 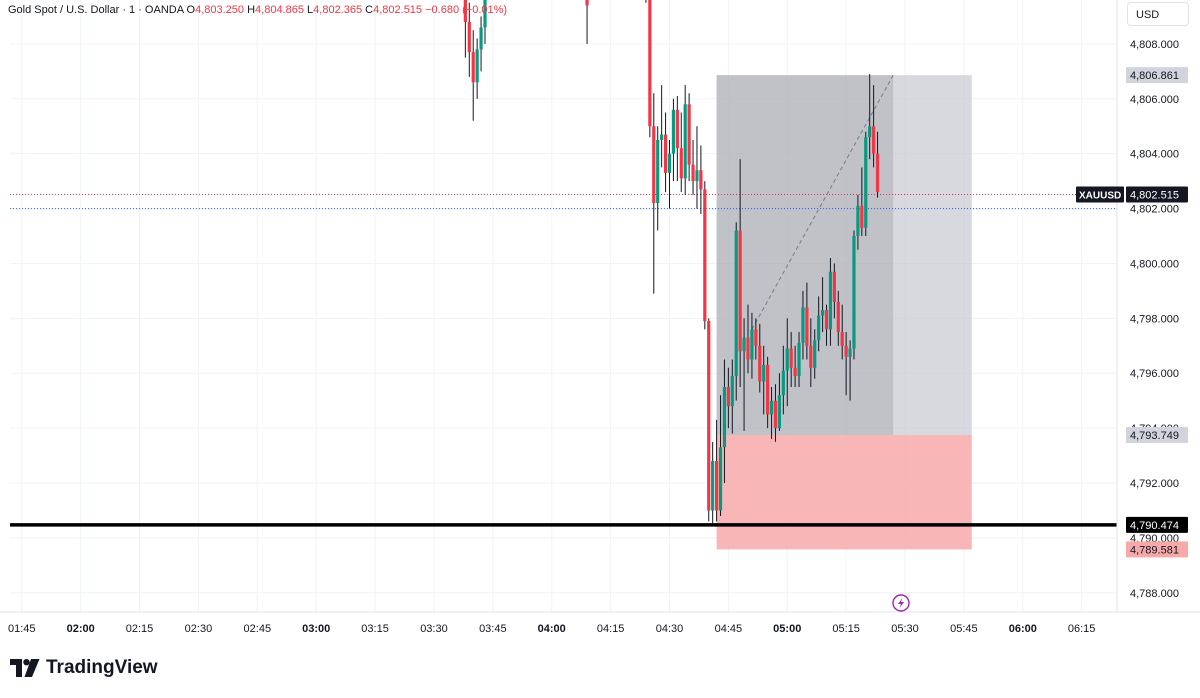 I want to click on tradingview-logo: TradingView, so click(x=84, y=668).